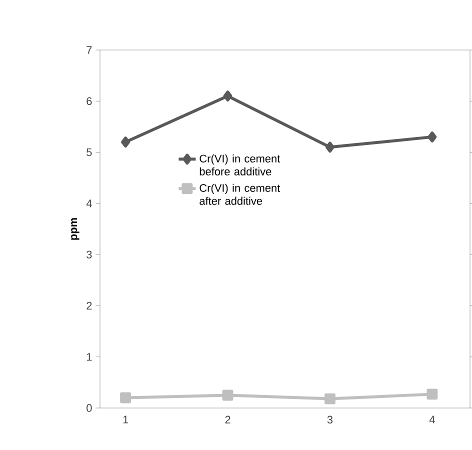 This screenshot has height=450, width=472. Describe the element at coordinates (75, 229) in the screenshot. I see `y-axis-title: ppm` at that location.